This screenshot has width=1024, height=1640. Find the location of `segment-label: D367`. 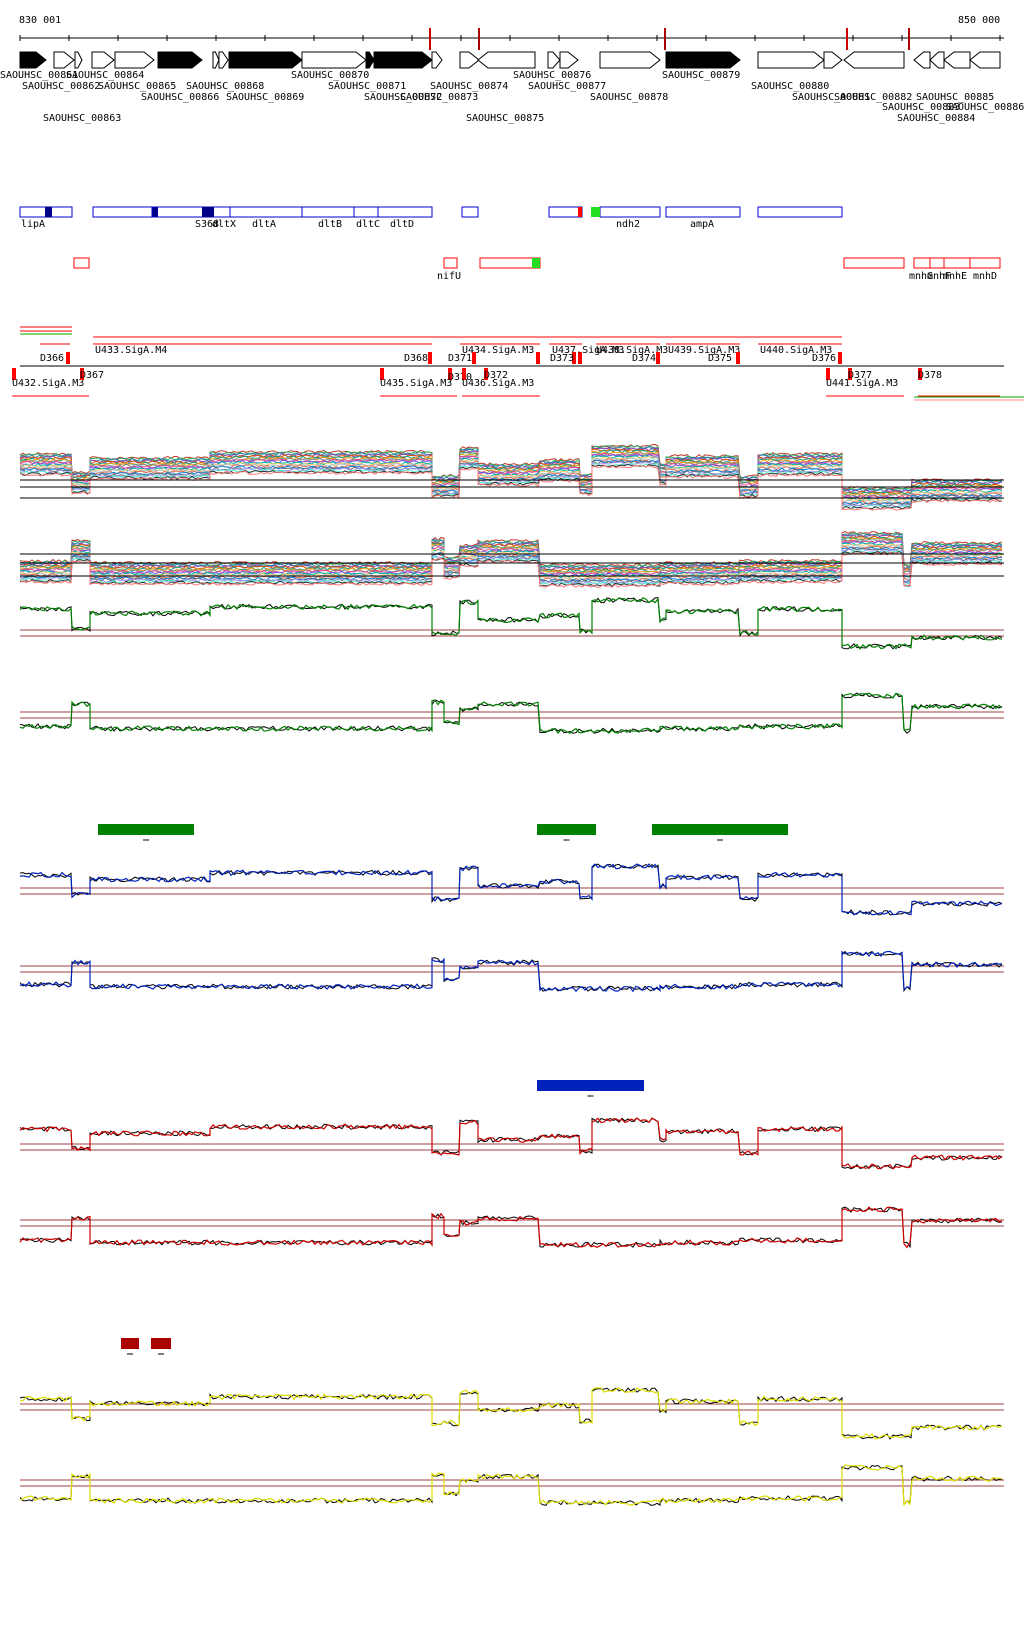

segment-label: D367 is located at coordinates (92, 375).